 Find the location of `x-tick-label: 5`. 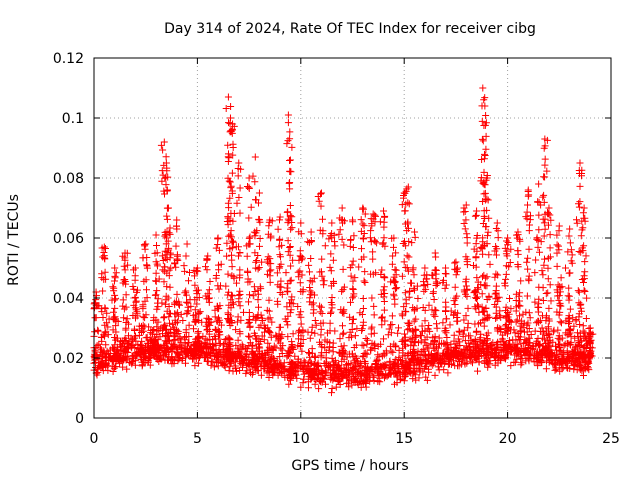

x-tick-label: 5 is located at coordinates (197, 439).